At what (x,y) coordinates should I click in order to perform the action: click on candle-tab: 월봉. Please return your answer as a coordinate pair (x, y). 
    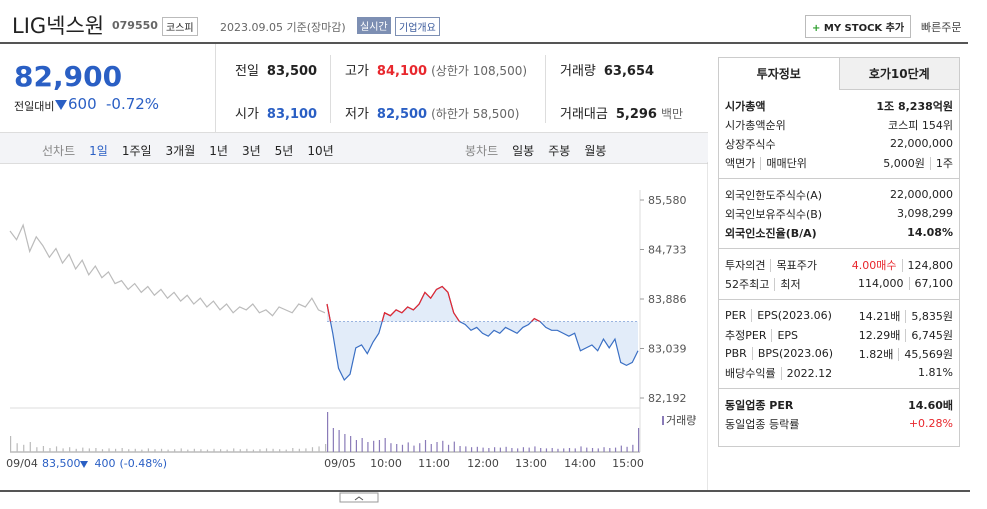
    Looking at the image, I should click on (595, 151).